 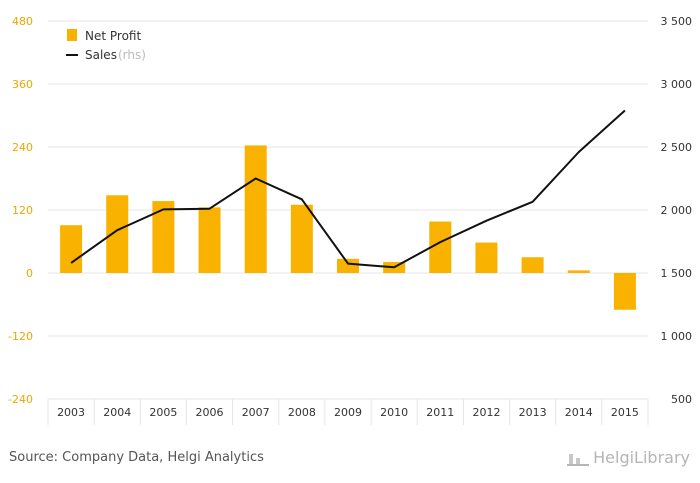 I want to click on y-right-tick-label: 1 000, so click(x=677, y=336).